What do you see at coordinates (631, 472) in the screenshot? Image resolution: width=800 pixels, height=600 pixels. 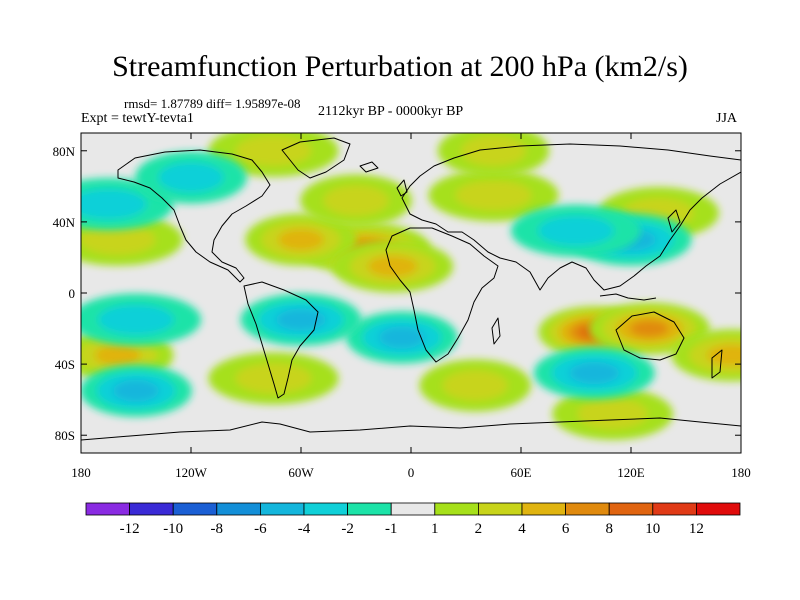 I see `x-tick-label: 120E` at bounding box center [631, 472].